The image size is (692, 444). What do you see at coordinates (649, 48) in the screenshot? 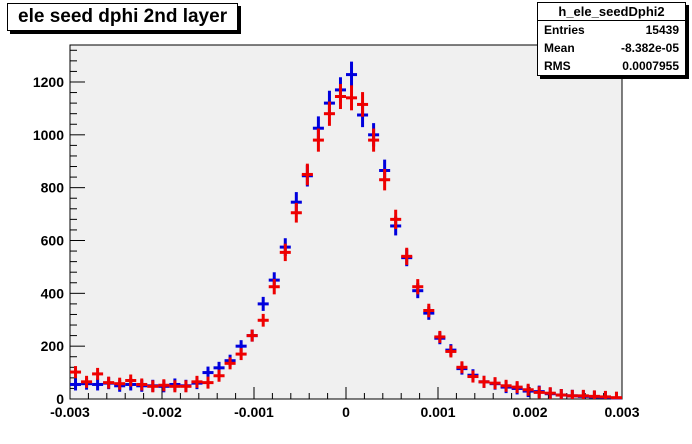
I see `stats-value: -8.382e-05` at bounding box center [649, 48].